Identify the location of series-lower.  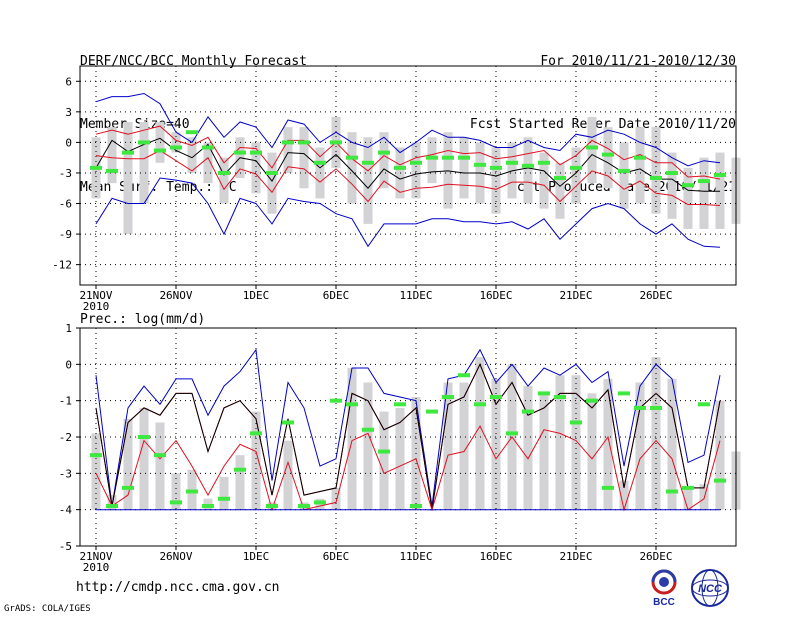
(408, 468).